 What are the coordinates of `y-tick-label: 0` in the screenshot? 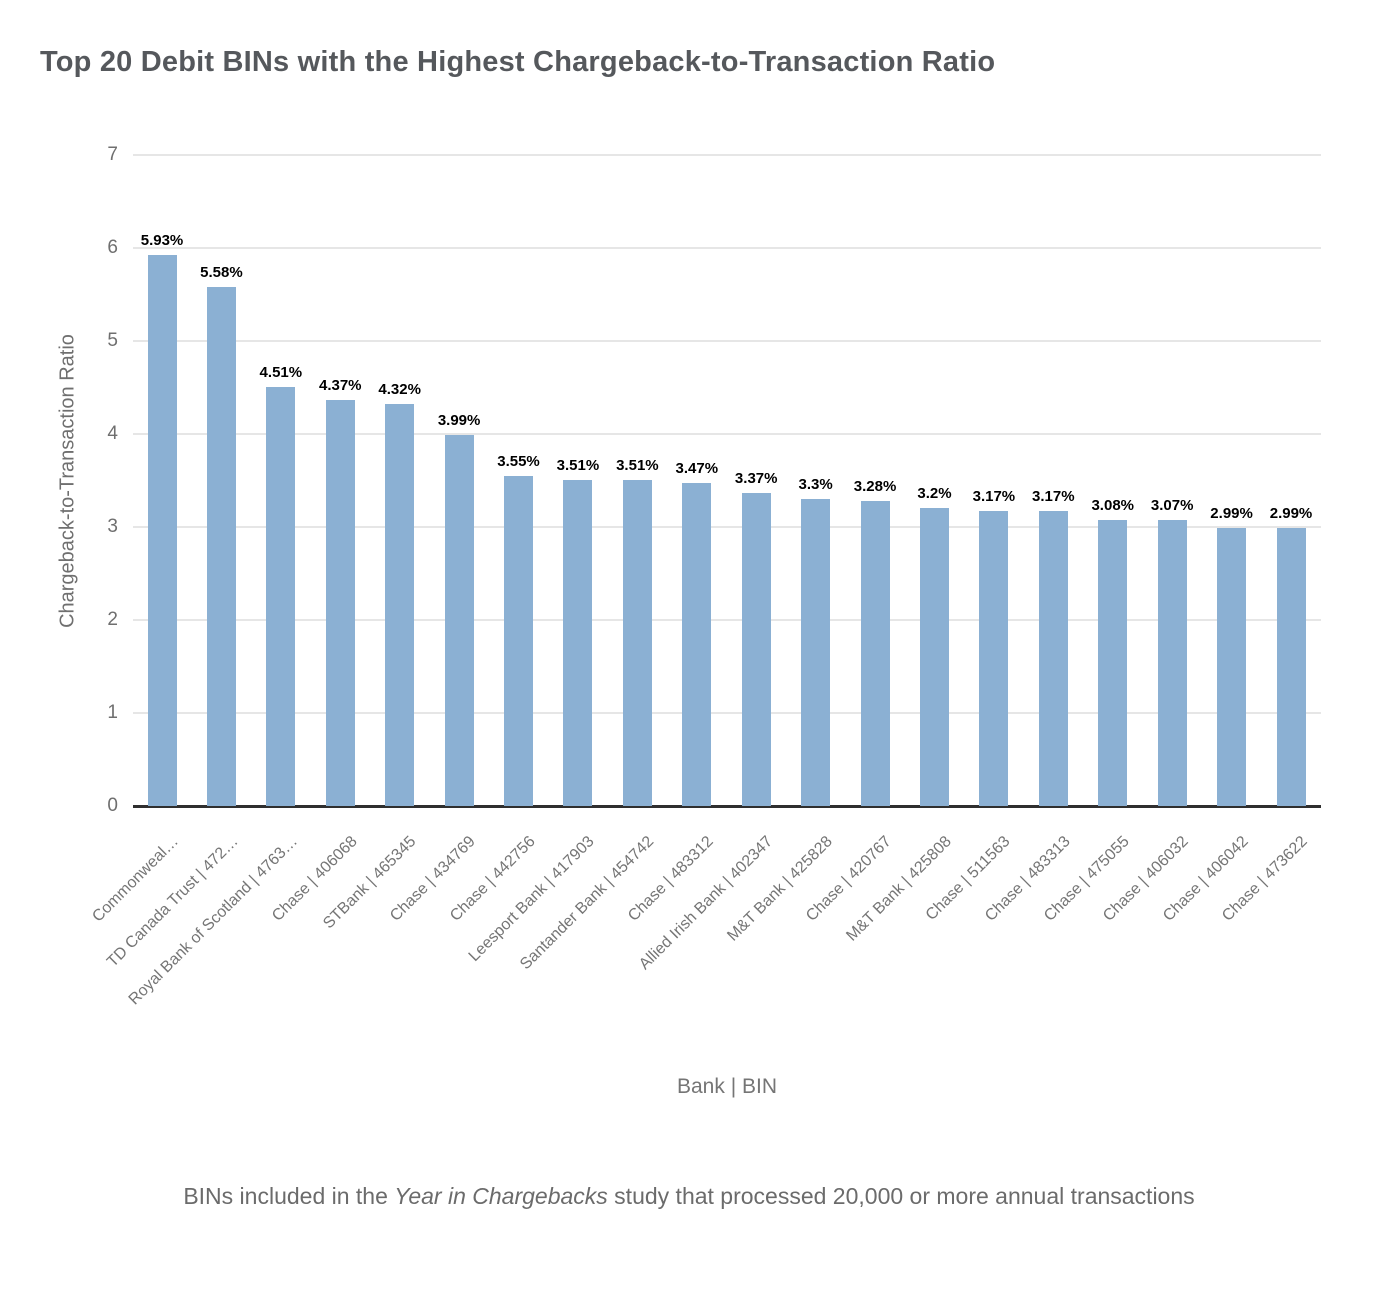 It's located at (112, 805).